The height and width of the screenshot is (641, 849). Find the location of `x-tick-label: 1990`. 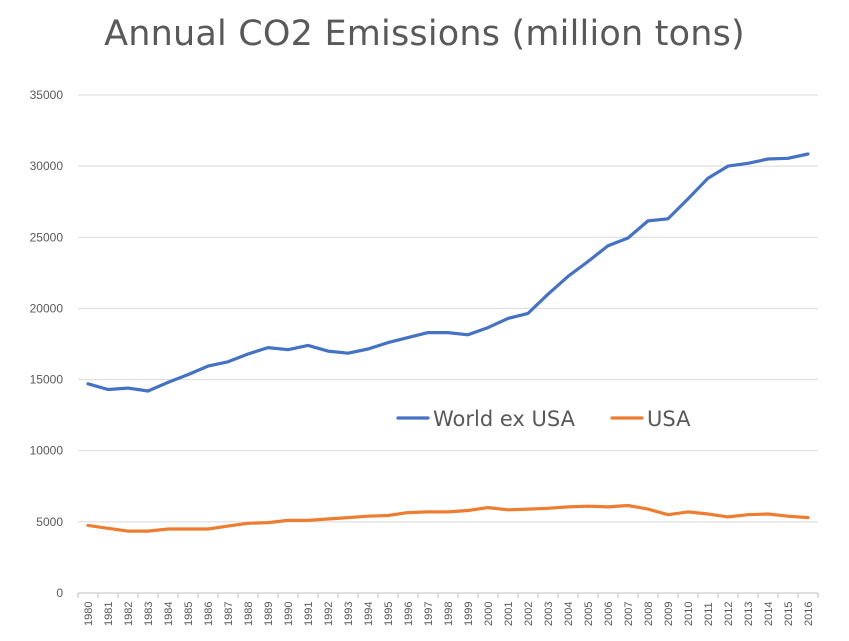

x-tick-label: 1990 is located at coordinates (289, 614).